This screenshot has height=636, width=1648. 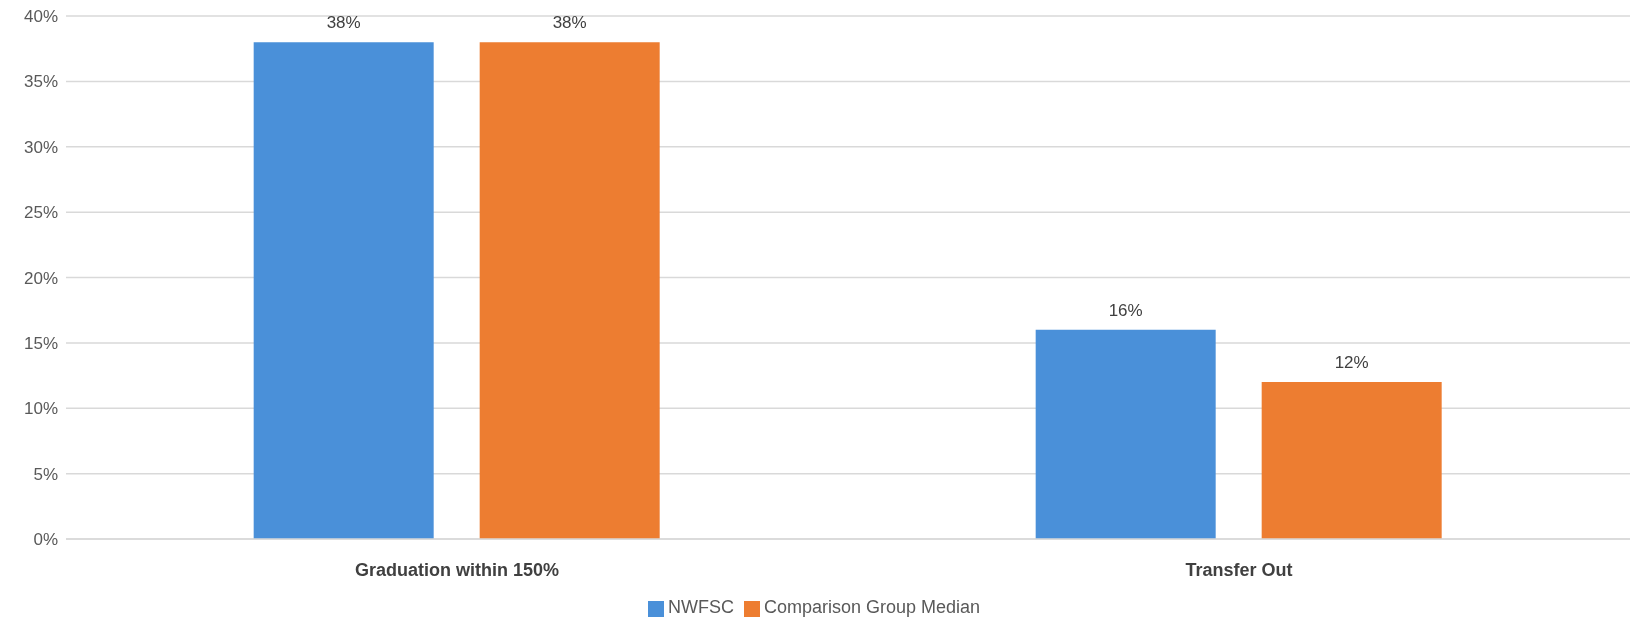 What do you see at coordinates (1125, 310) in the screenshot?
I see `data-label: 16%` at bounding box center [1125, 310].